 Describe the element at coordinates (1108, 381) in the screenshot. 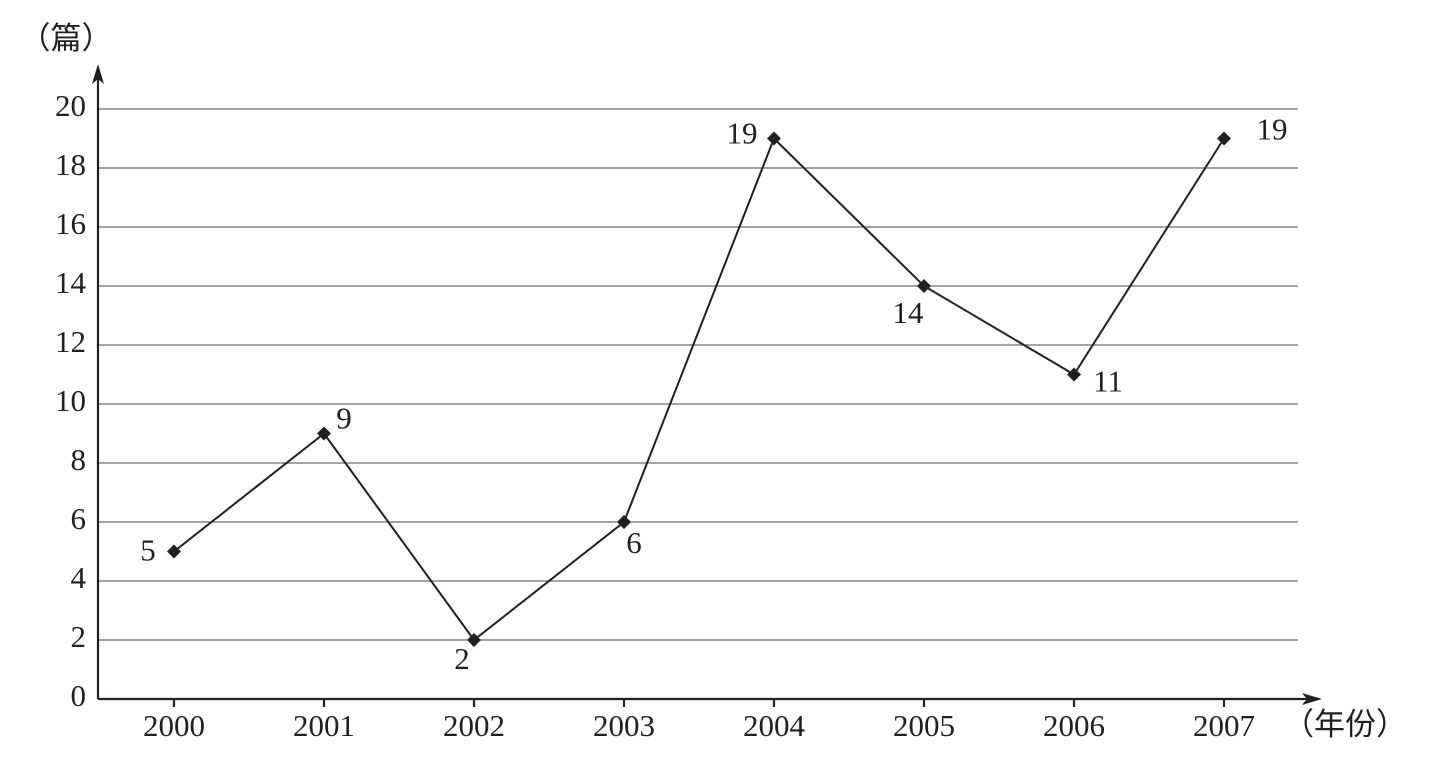

I see `data-label: 11` at that location.